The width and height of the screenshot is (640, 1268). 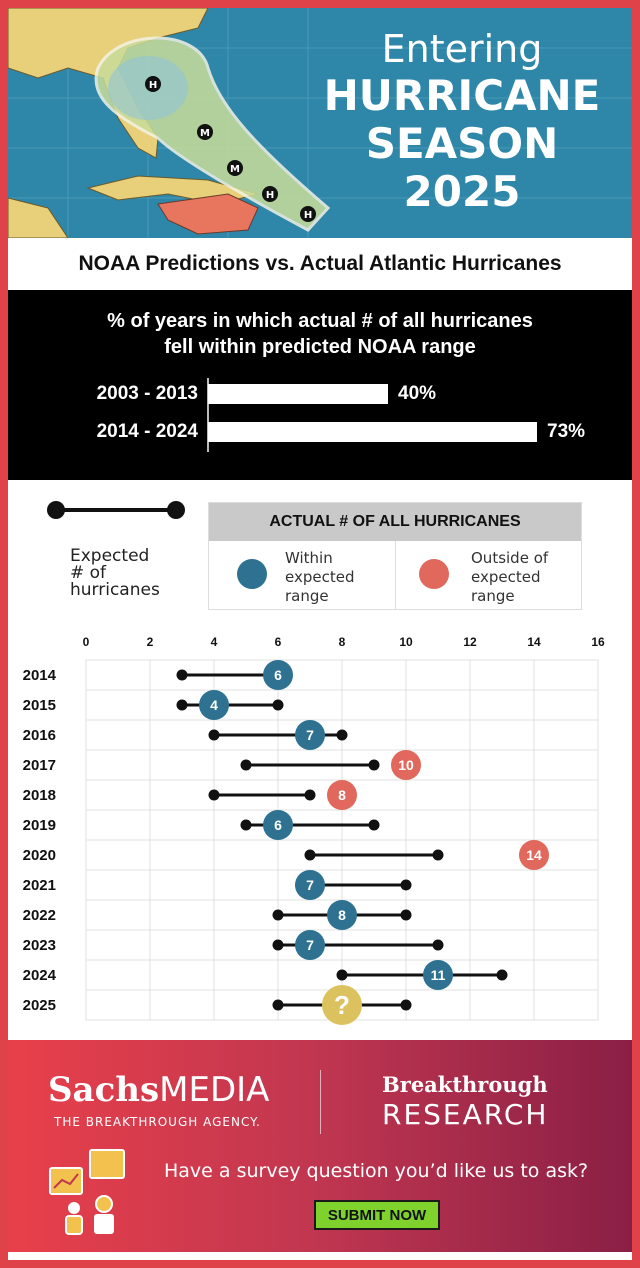 I want to click on actual-value-label: ?, so click(x=342, y=1005).